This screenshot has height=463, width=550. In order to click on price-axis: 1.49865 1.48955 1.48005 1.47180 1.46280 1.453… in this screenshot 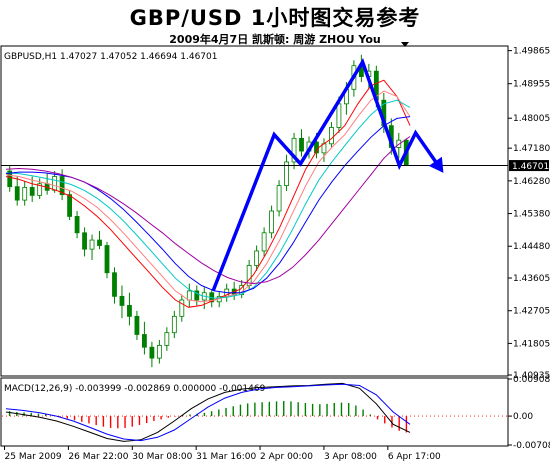, I will do `click(529, 214)`.